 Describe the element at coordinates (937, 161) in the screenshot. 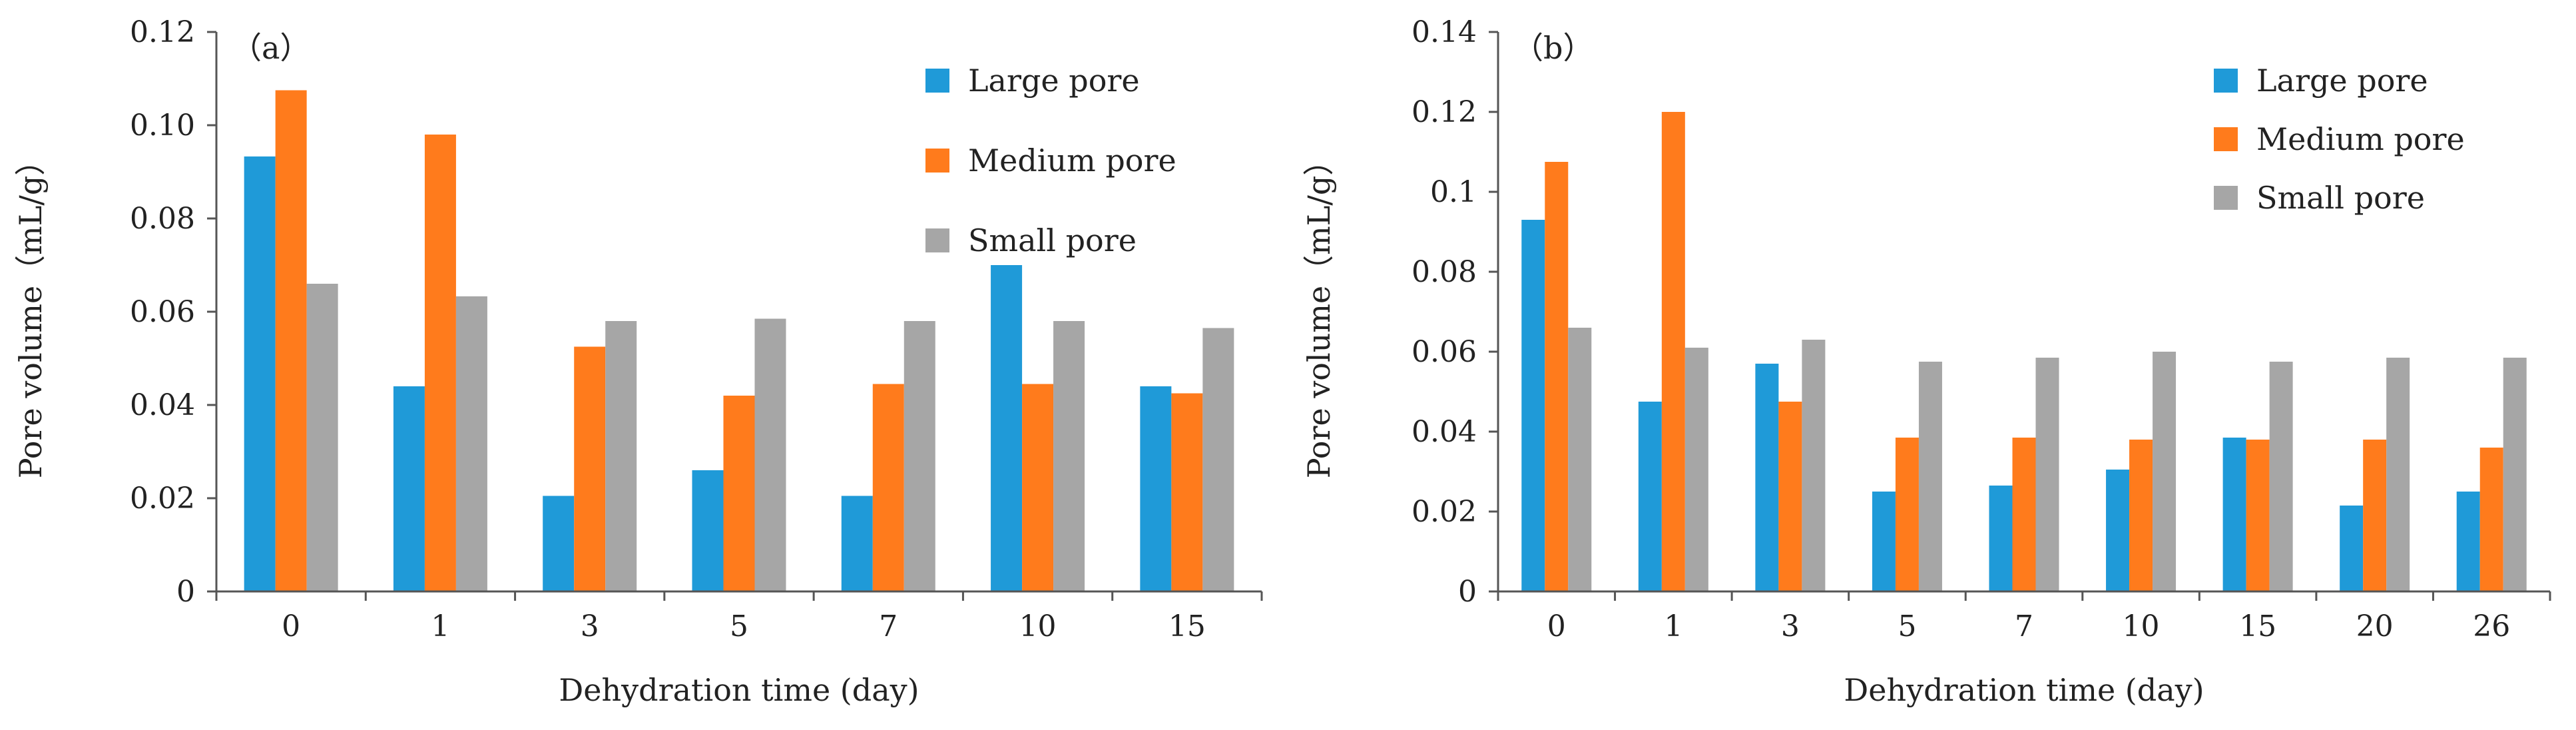

I see `legend-swatch-a-medium-pore` at that location.